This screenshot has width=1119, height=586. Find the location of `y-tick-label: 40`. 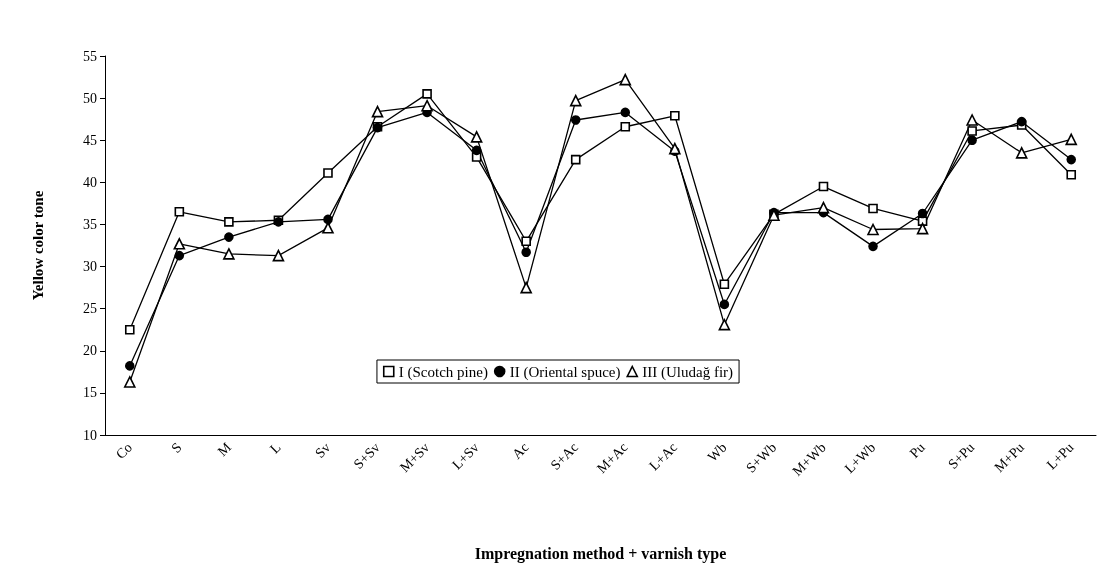

y-tick-label: 40 is located at coordinates (90, 182).